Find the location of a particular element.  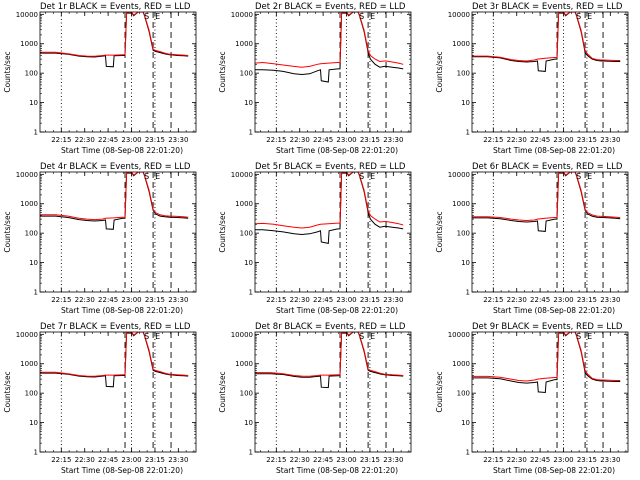

panel-title: Det 3r BLACK = Events, RED = LLD is located at coordinates (547, 7).